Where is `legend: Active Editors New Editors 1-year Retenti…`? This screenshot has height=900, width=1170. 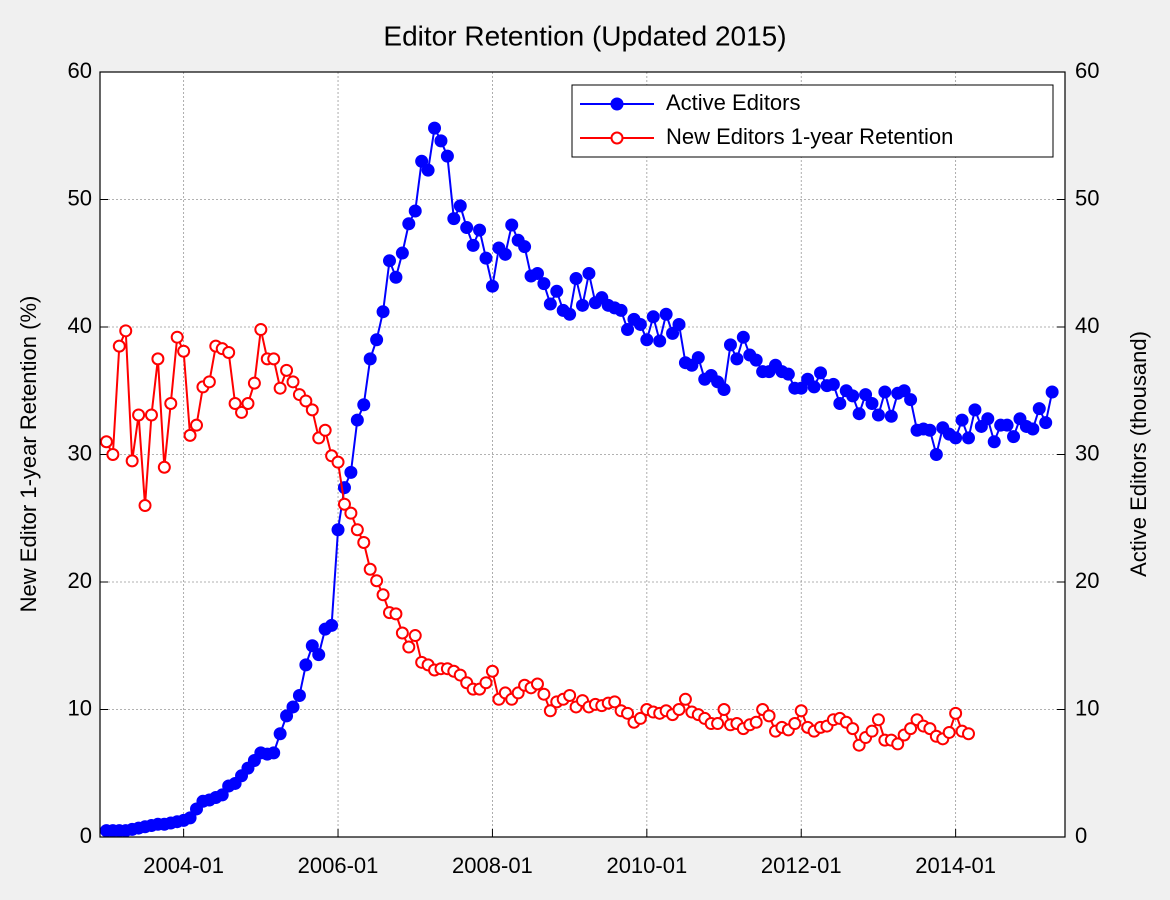
legend: Active Editors New Editors 1-year Retenti… is located at coordinates (812, 121).